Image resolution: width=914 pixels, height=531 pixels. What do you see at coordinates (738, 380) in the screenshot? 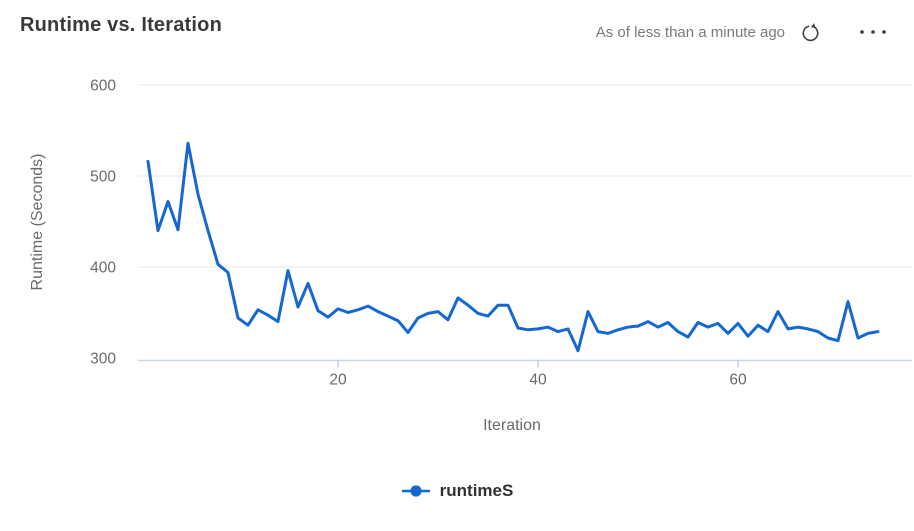
I see `x-tick-label-60: 60` at bounding box center [738, 380].